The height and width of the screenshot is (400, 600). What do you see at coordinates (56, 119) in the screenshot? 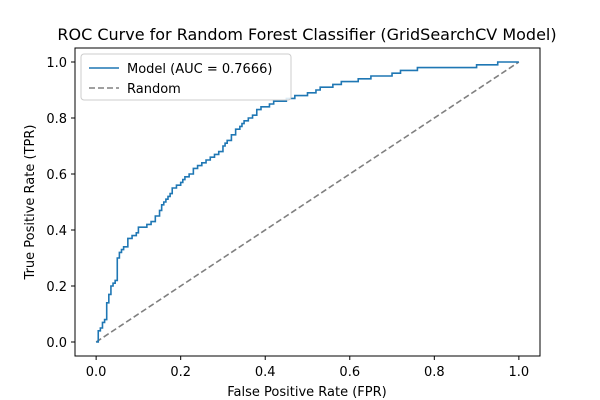
I see `y-tick-label: 0.8` at bounding box center [56, 119].